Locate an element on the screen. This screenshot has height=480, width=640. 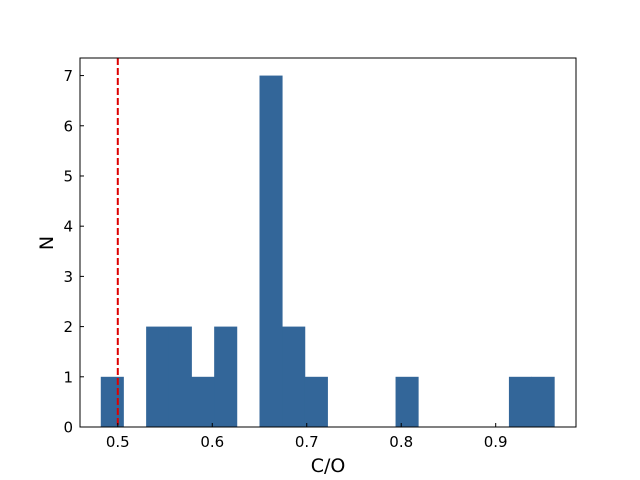
x-axis-label: C/O is located at coordinates (328, 466).